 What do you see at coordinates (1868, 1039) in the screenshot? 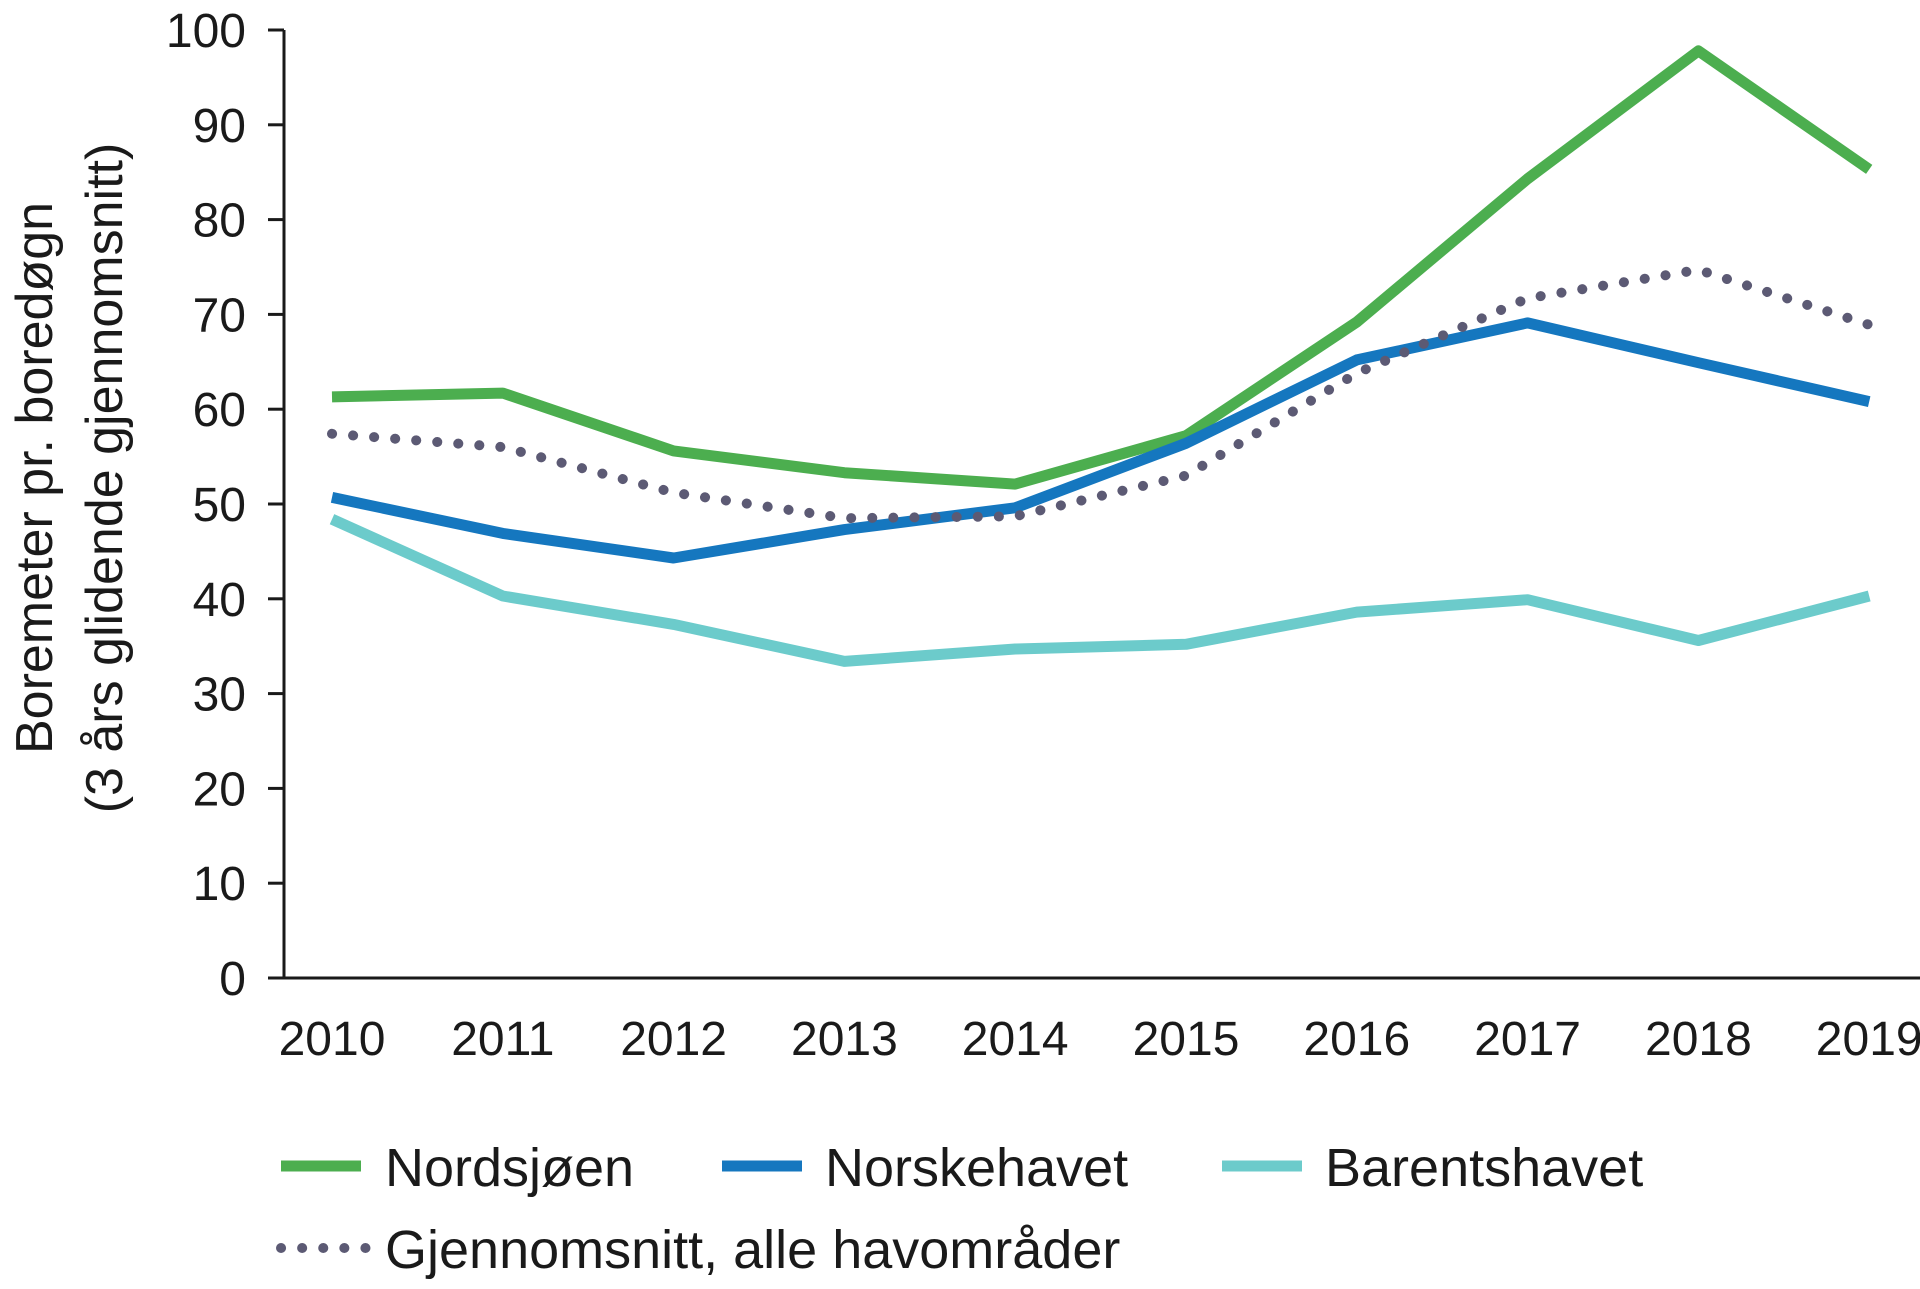
I see `x-tick-label: 2019` at bounding box center [1868, 1039].